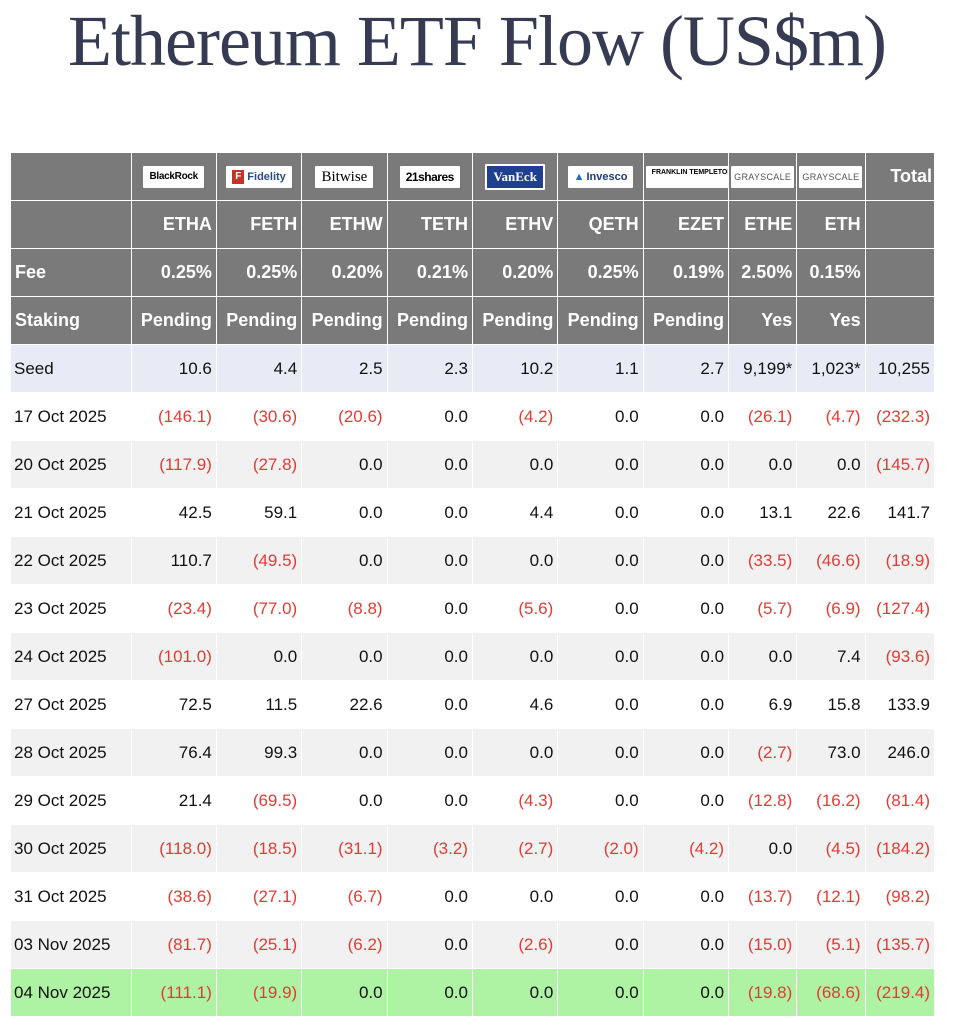 The width and height of the screenshot is (954, 1024). I want to click on flow-value-cell: (101.0), so click(173, 656).